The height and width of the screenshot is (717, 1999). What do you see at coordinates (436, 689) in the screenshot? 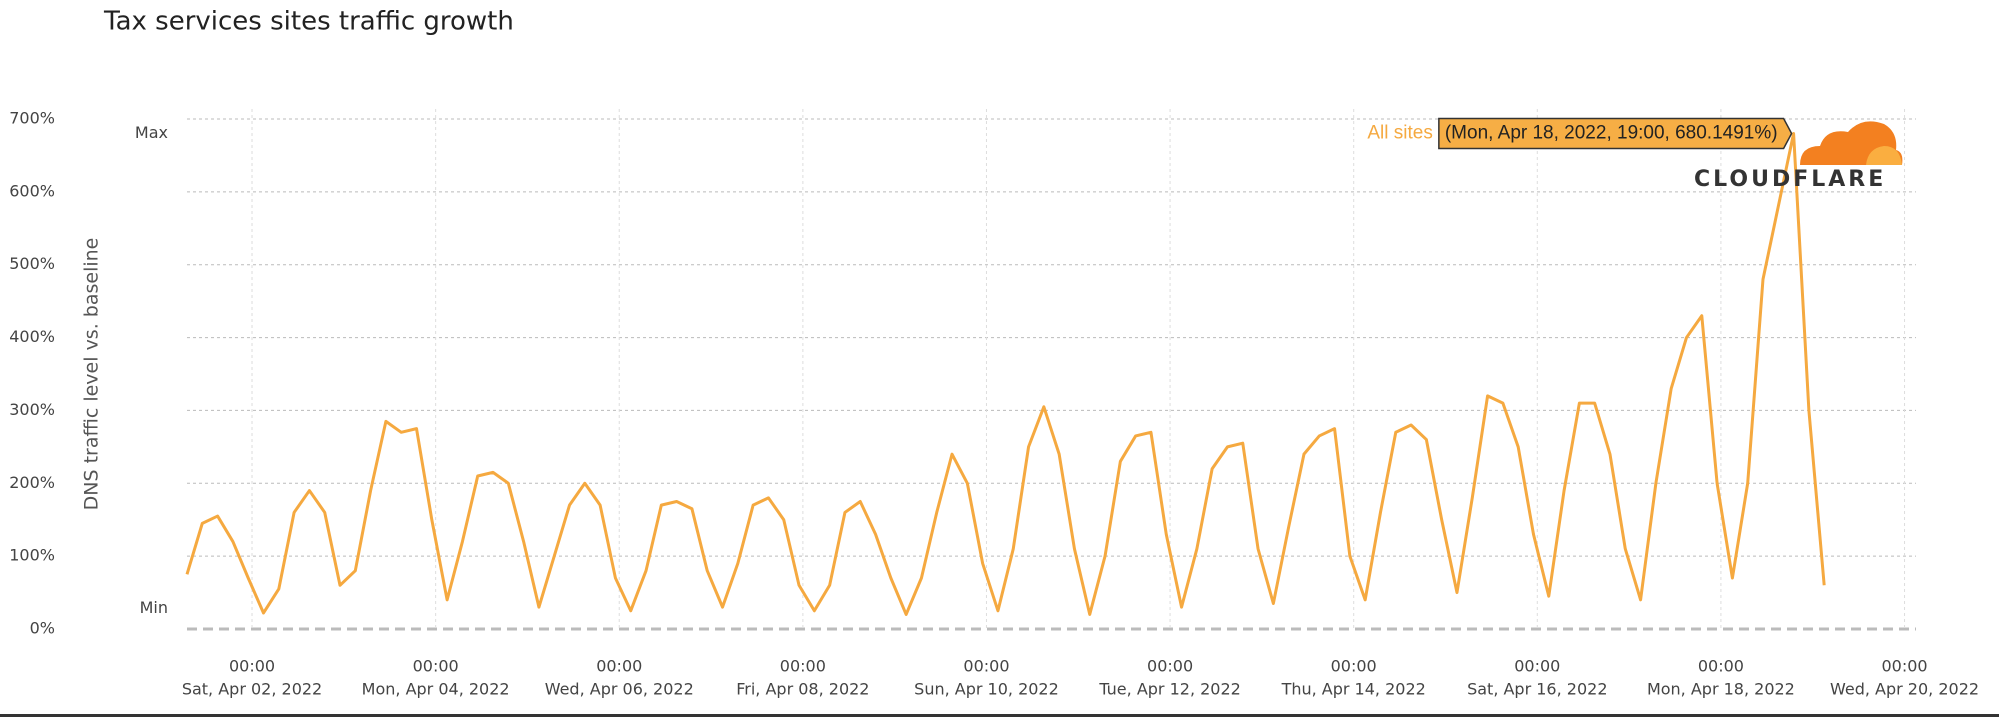
I see `x-tick-label: Mon, Apr 04, 2022` at bounding box center [436, 689].